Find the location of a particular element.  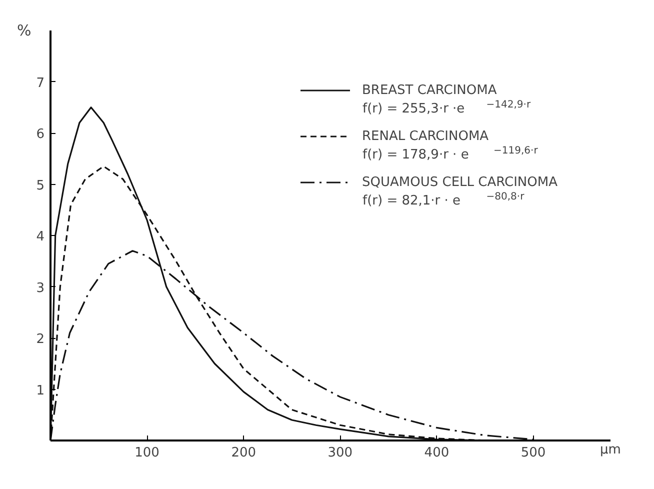

y-tick-label: 1 is located at coordinates (40, 390).